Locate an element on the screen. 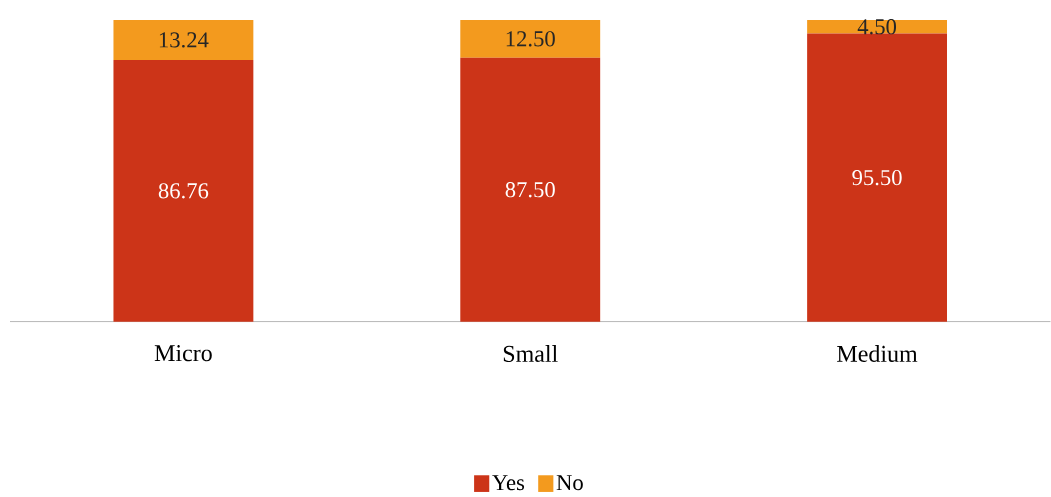 This screenshot has height=497, width=1051. legend-label: Yes is located at coordinates (508, 483).